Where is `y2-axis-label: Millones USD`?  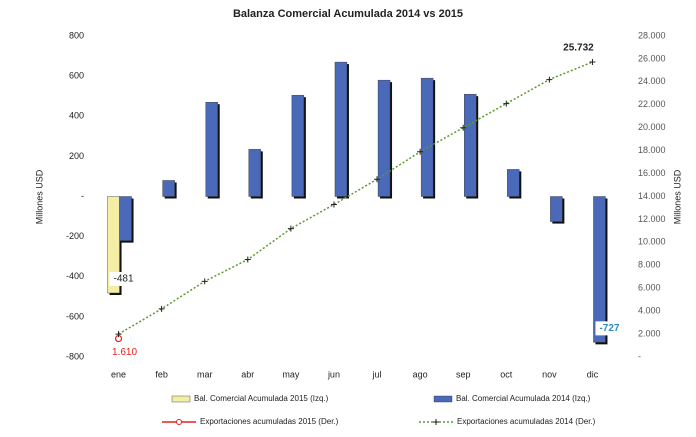
y2-axis-label: Millones USD is located at coordinates (677, 196).